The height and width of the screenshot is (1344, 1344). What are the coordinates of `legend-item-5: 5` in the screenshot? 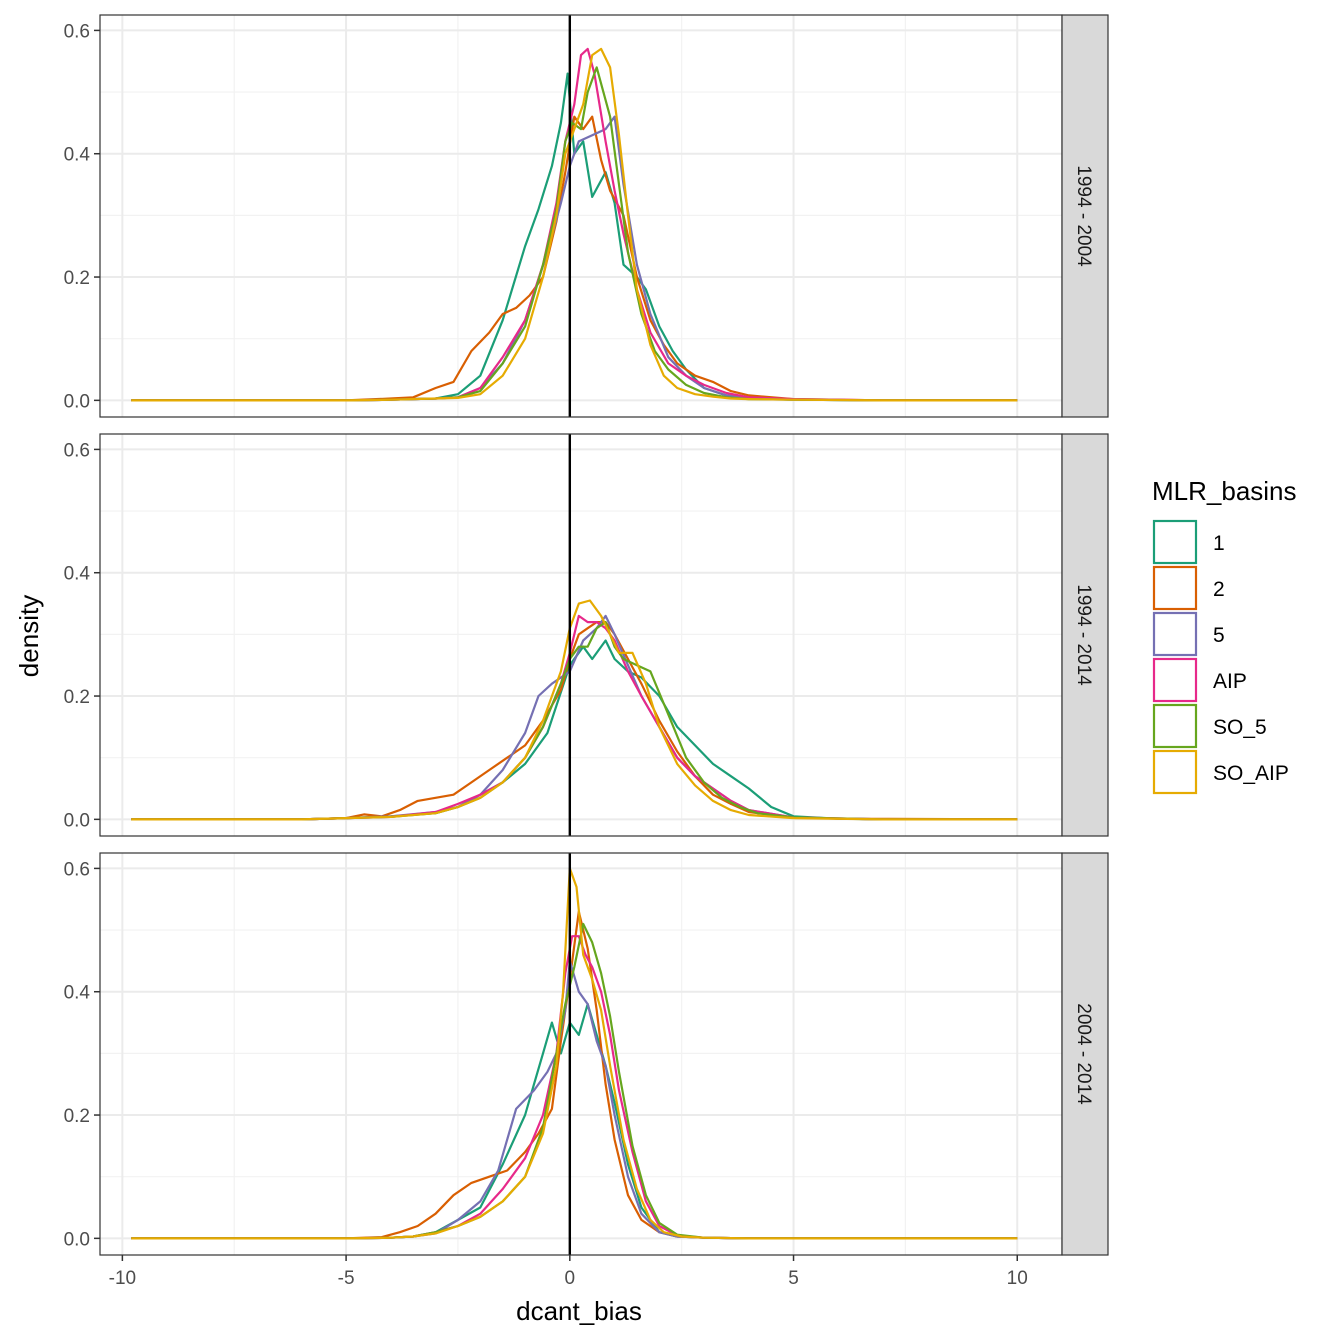 It's located at (1188, 634).